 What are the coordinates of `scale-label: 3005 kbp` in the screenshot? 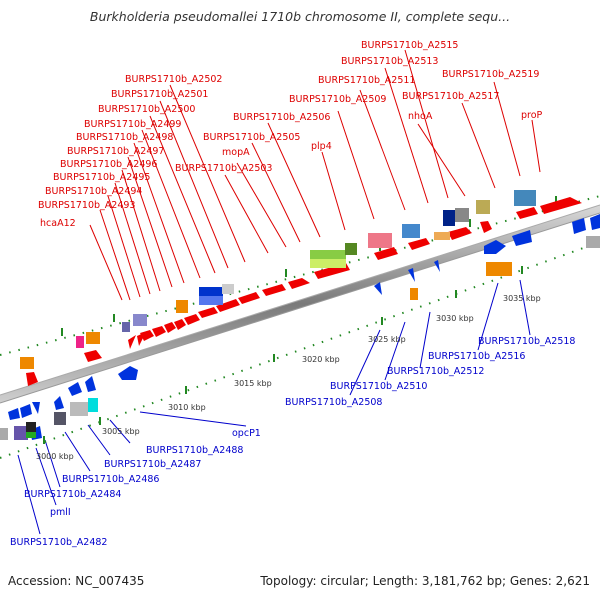 It's located at (121, 431).